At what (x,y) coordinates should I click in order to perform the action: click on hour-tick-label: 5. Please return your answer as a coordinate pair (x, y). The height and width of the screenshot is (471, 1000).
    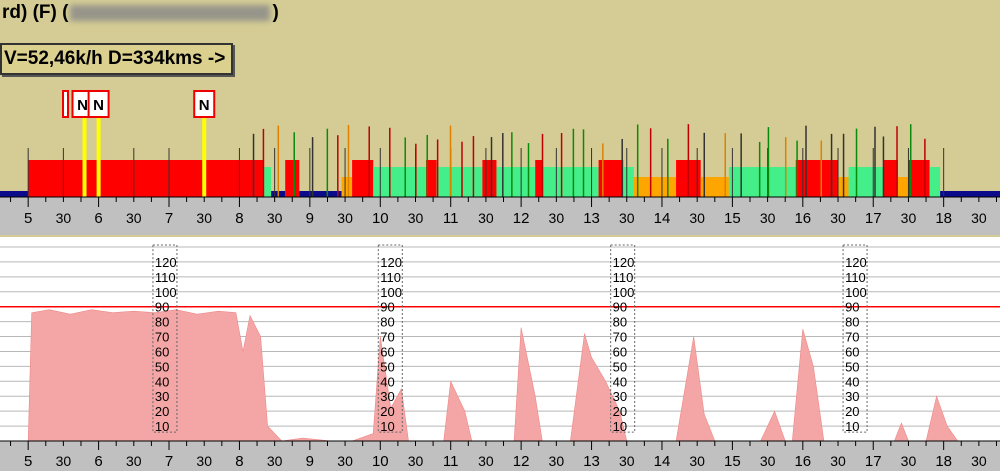
    Looking at the image, I should click on (28, 218).